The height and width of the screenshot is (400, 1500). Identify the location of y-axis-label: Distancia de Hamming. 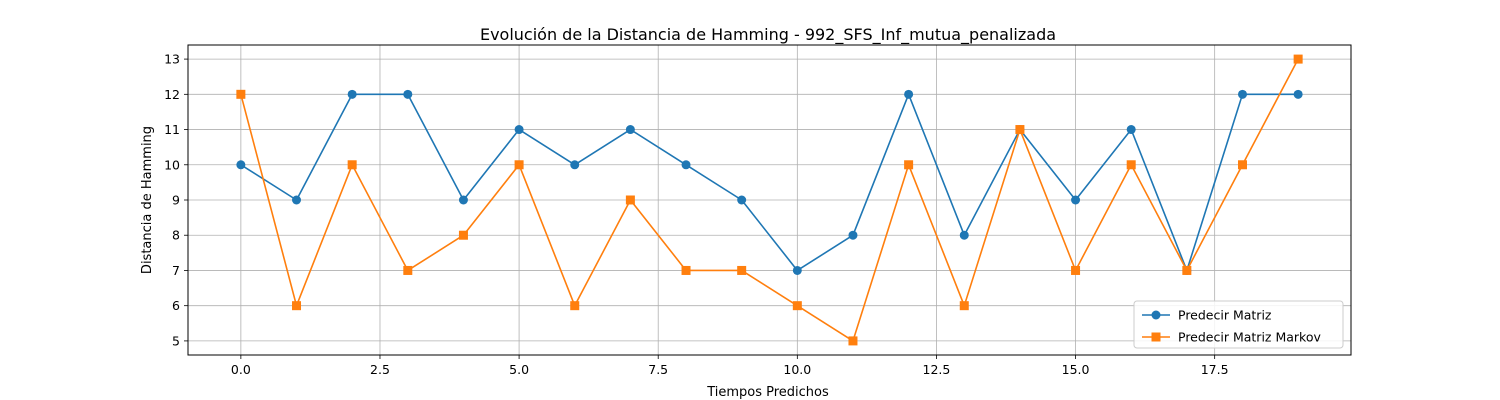
(147, 200).